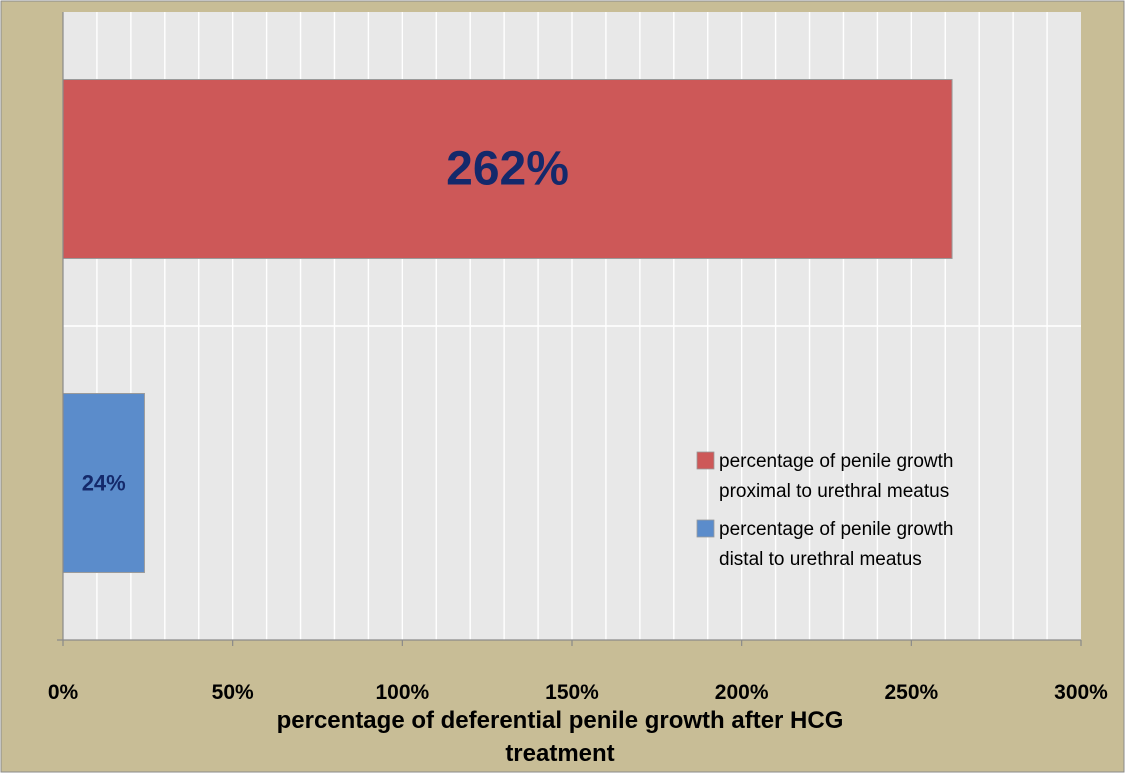 This screenshot has height=778, width=1125. What do you see at coordinates (63, 692) in the screenshot?
I see `x-tick-label: 0%` at bounding box center [63, 692].